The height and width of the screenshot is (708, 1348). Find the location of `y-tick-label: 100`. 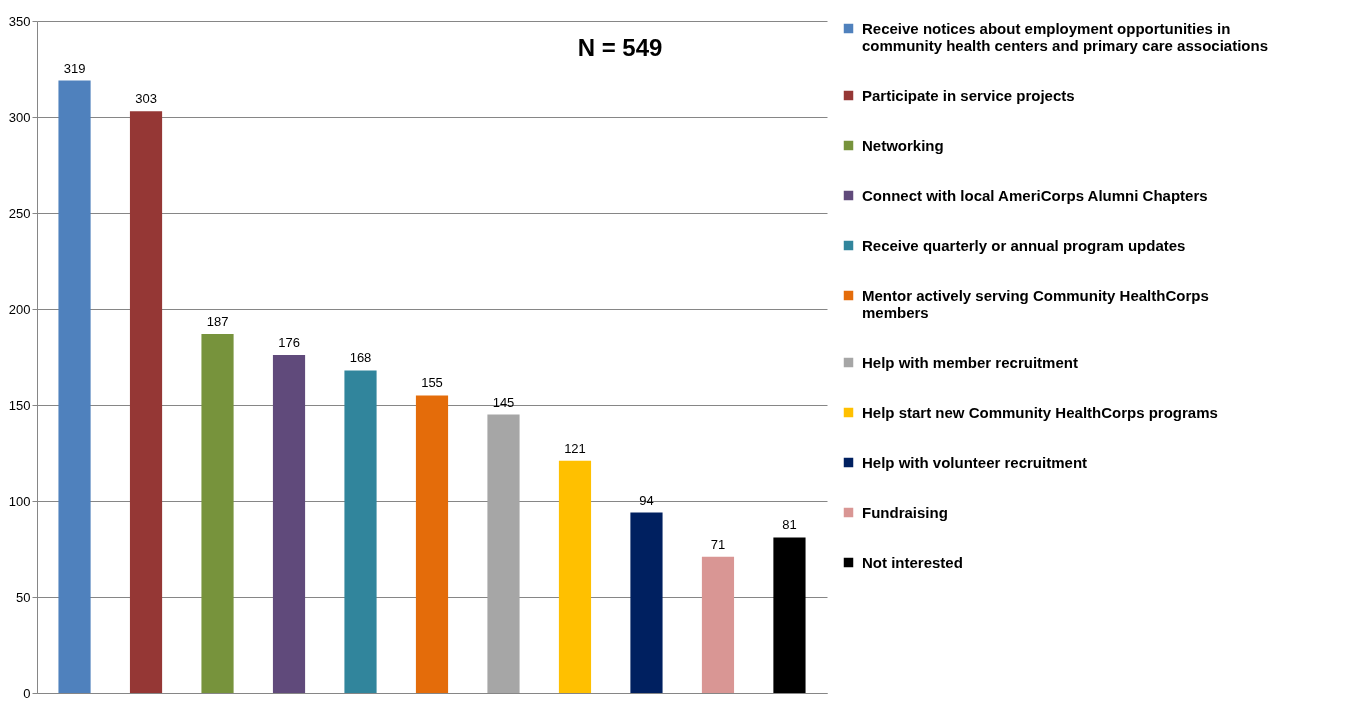

y-tick-label: 100 is located at coordinates (19, 501).